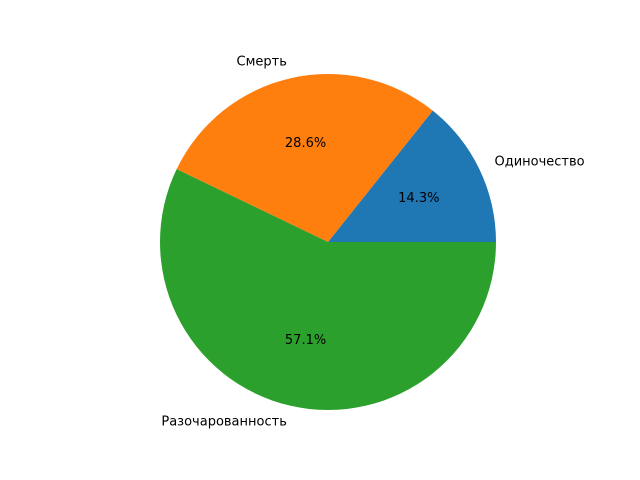  I want to click on slice-label-3: Разочарованность, so click(224, 422).